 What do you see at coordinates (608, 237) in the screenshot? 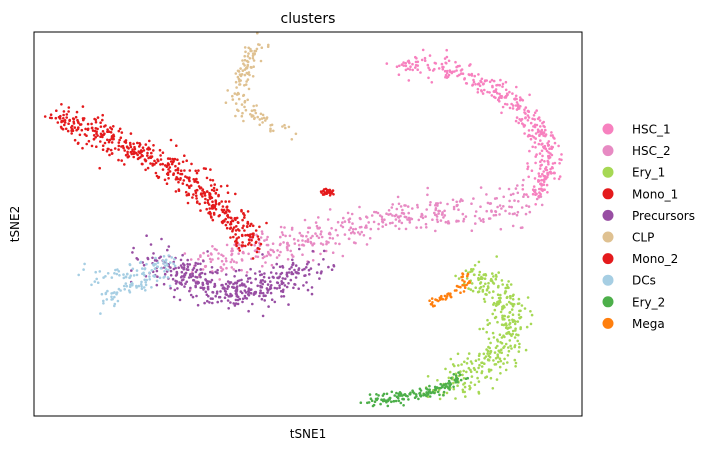
I see `legend-marker-clp` at bounding box center [608, 237].